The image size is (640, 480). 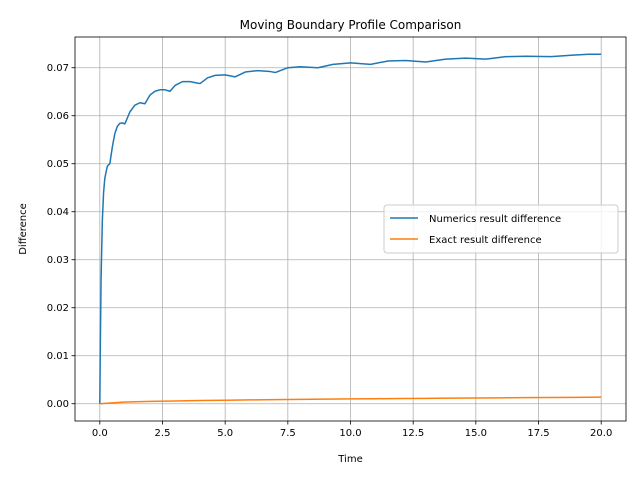 I want to click on legend-box, so click(x=501, y=229).